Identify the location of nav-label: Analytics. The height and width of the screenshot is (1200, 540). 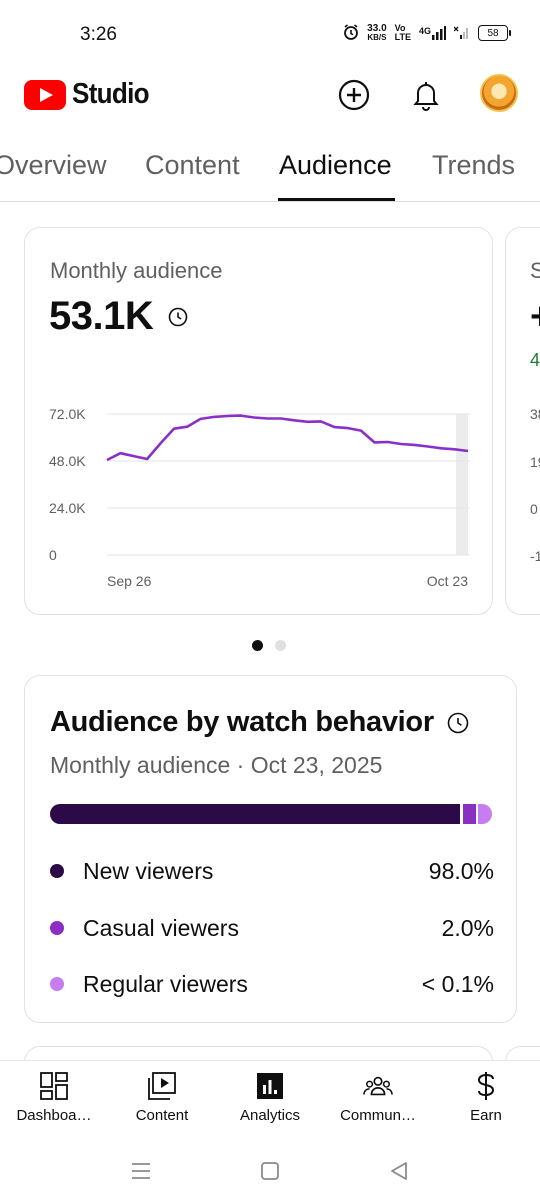
(270, 1115).